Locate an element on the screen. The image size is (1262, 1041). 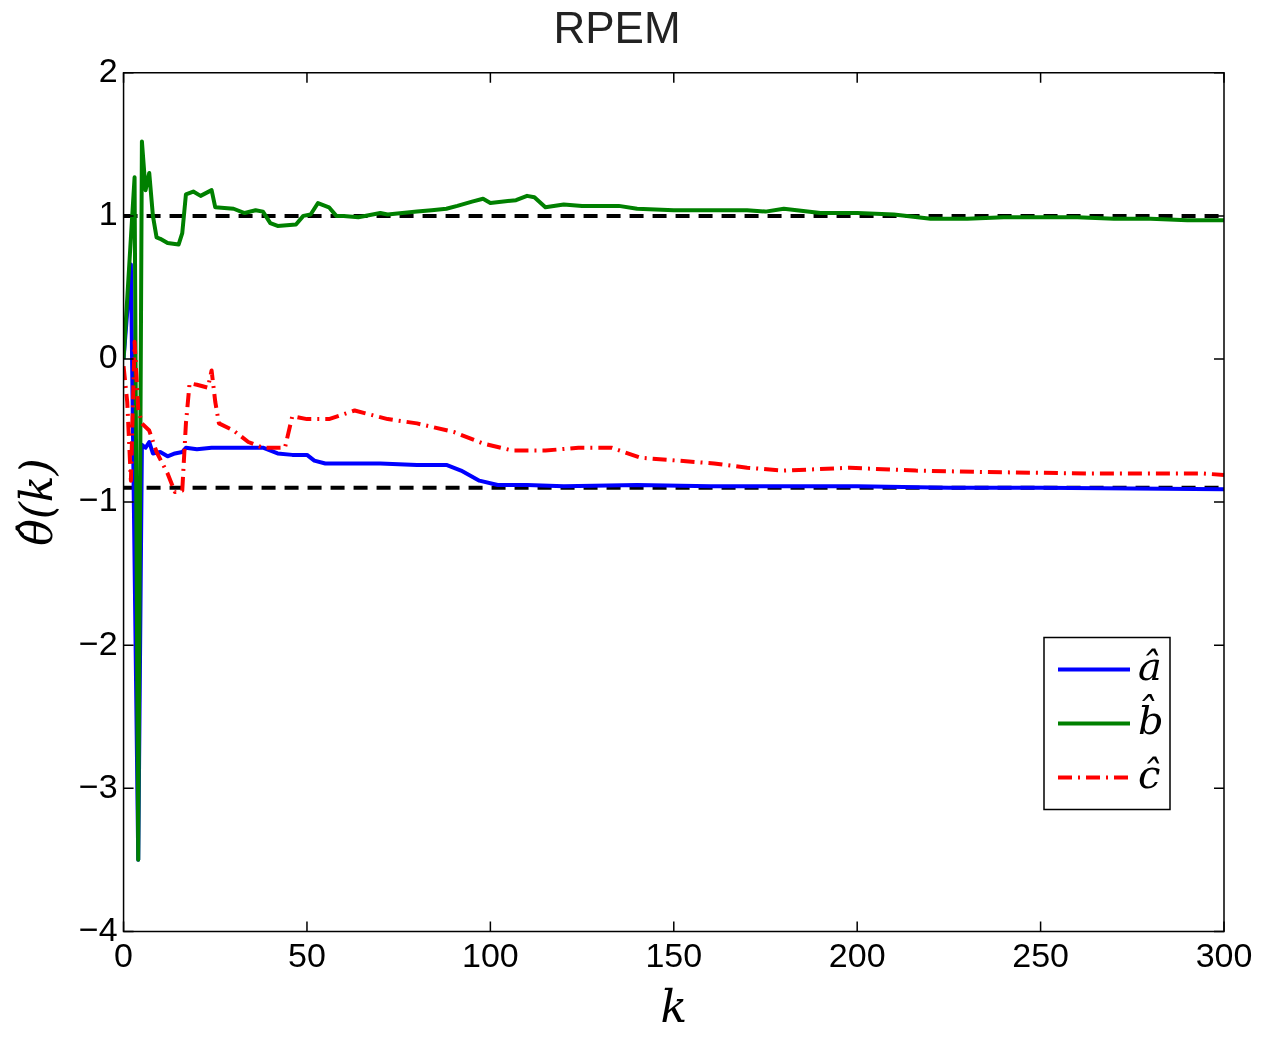
legend-label: ĉ is located at coordinates (1149, 773).